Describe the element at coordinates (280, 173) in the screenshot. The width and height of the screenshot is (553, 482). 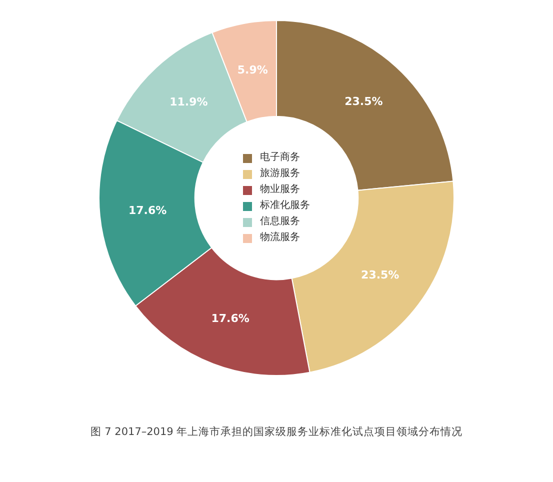
I see `legend-label: 旅游服务` at that location.